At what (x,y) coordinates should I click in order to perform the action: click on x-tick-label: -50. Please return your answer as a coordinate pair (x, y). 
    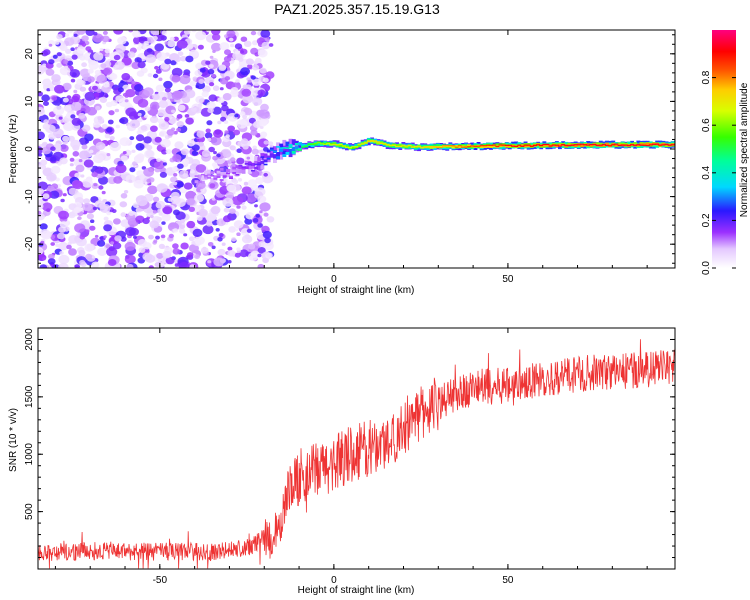
    Looking at the image, I should click on (160, 580).